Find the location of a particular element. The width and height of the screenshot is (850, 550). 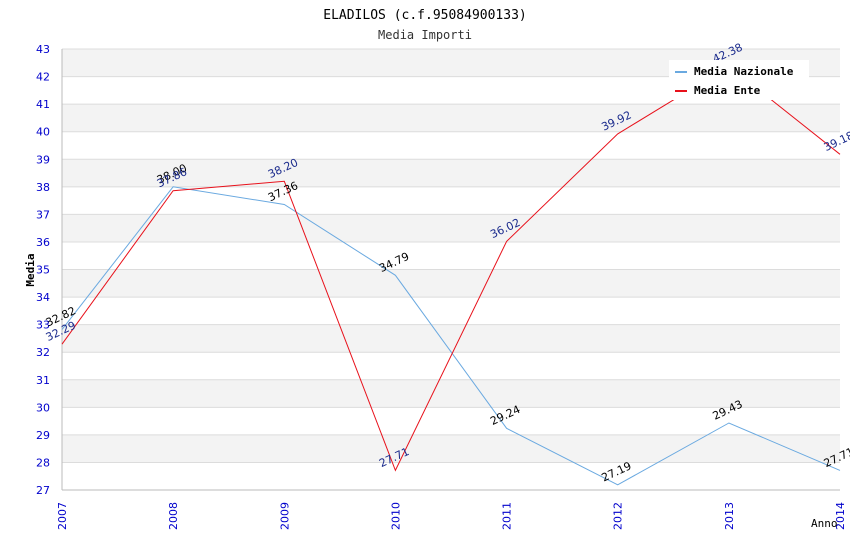

y-tick-label: 35 is located at coordinates (43, 270).